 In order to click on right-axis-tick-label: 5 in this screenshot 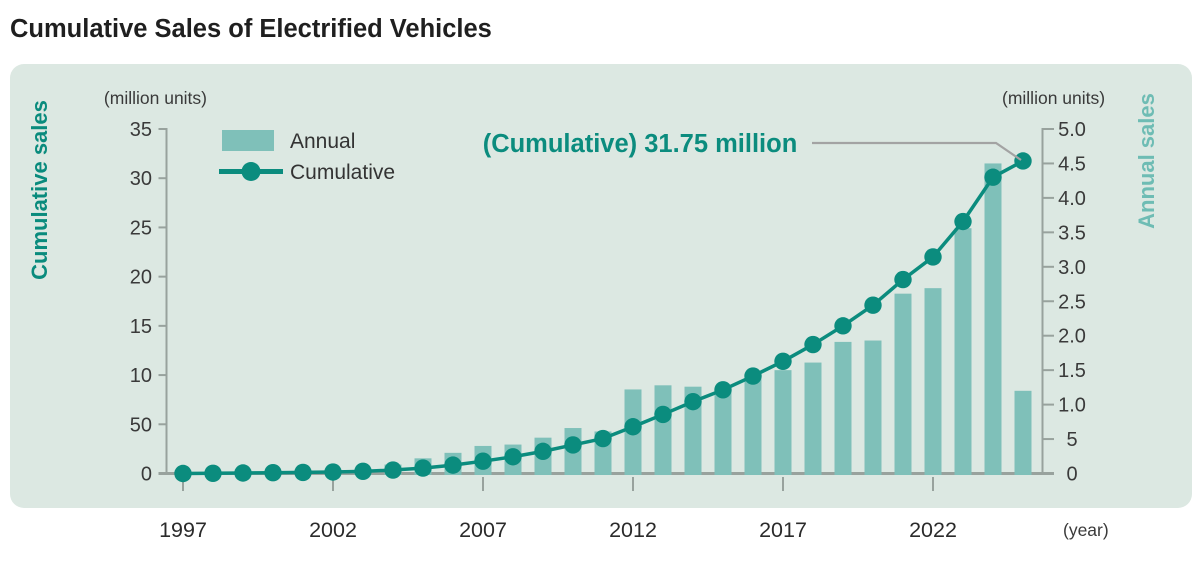, I will do `click(1071, 440)`.